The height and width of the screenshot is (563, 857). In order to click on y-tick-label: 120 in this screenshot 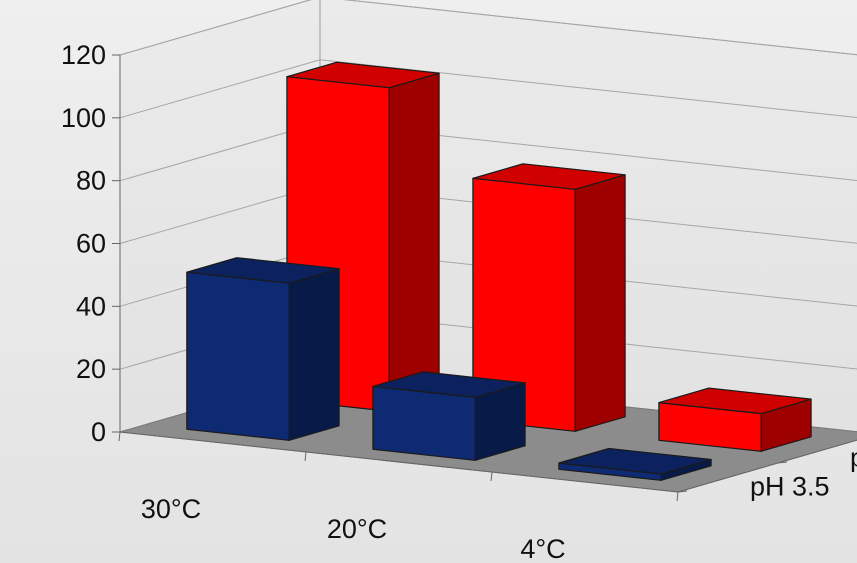, I will do `click(83, 55)`.